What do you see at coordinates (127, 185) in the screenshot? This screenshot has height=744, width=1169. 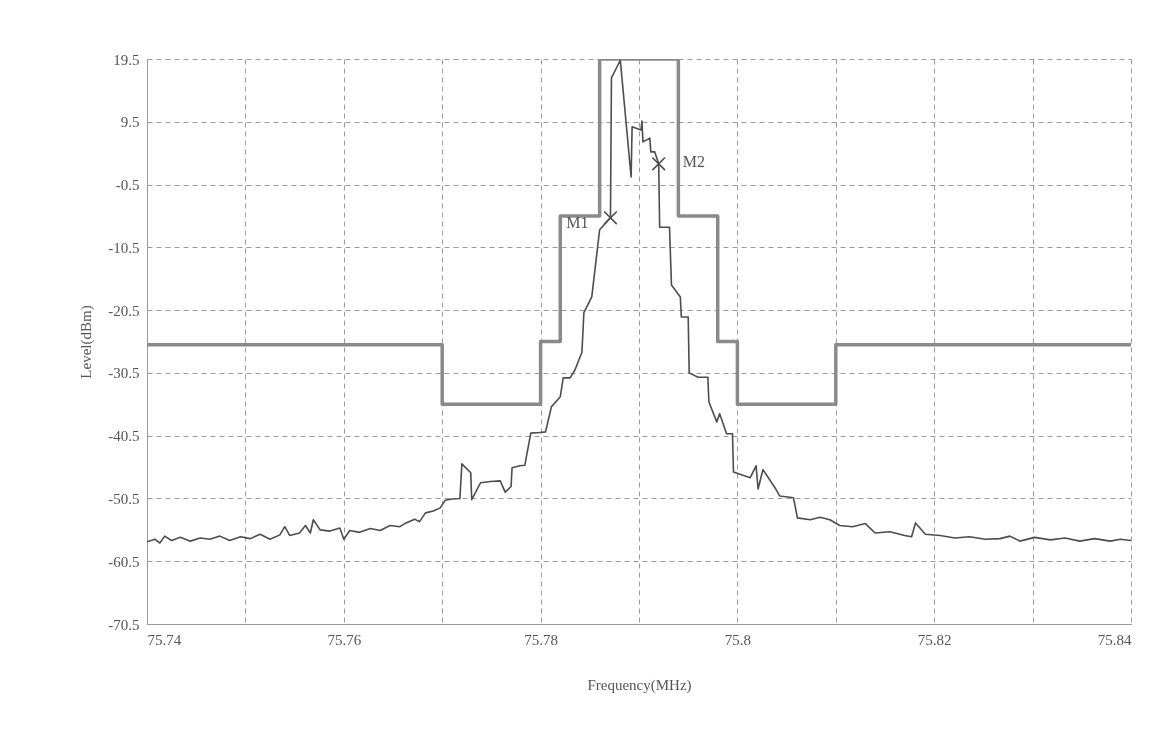 I see `y-tick-label: -0.5` at bounding box center [127, 185].